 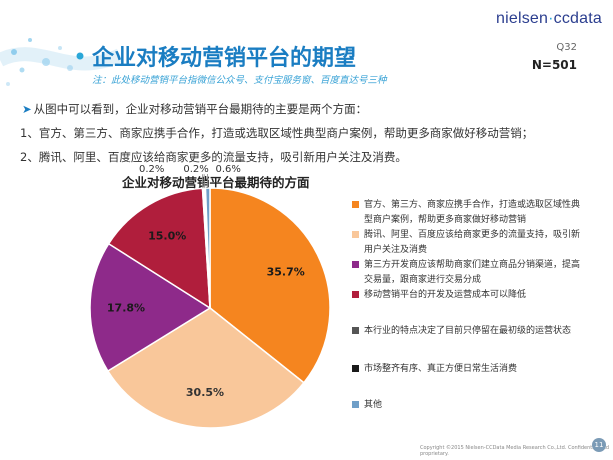 What do you see at coordinates (239, 80) in the screenshot?
I see `title-note: 注：此处移动营销平台指微信公众号、支付宝服务窗、百度直达号三种` at bounding box center [239, 80].